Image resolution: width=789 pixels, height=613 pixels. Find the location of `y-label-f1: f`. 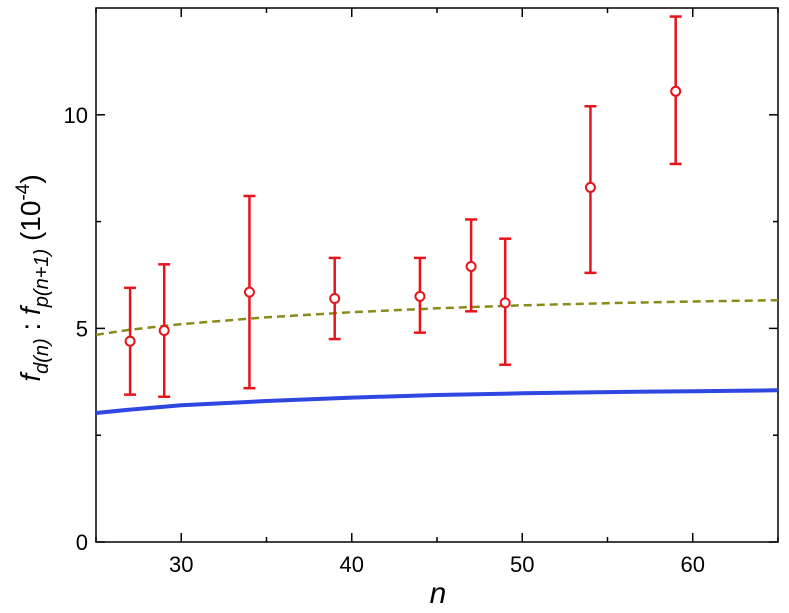

y-label-f1: f is located at coordinates (30, 376).